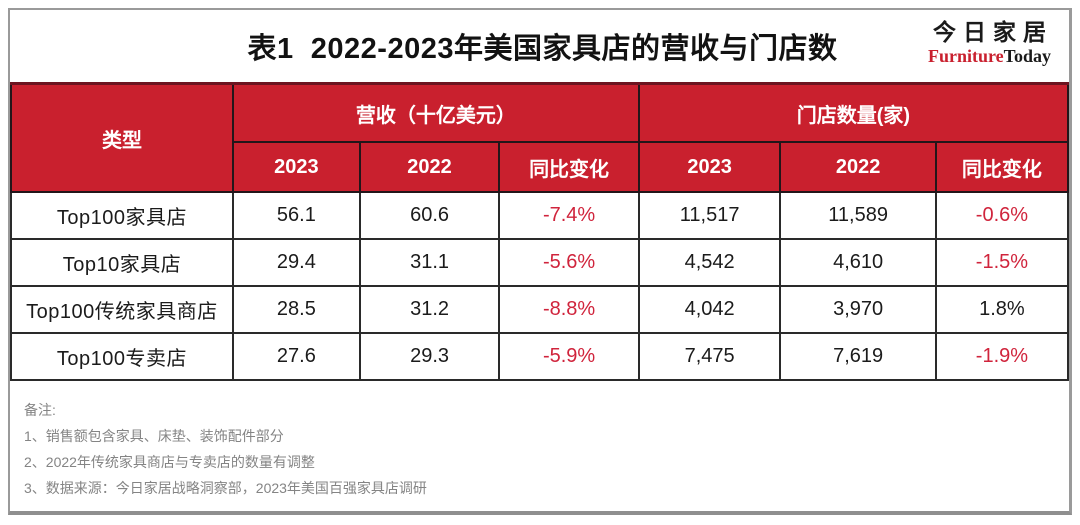 The image size is (1080, 525). Describe the element at coordinates (1002, 215) in the screenshot. I see `stores-change-value: -0.6%` at that location.